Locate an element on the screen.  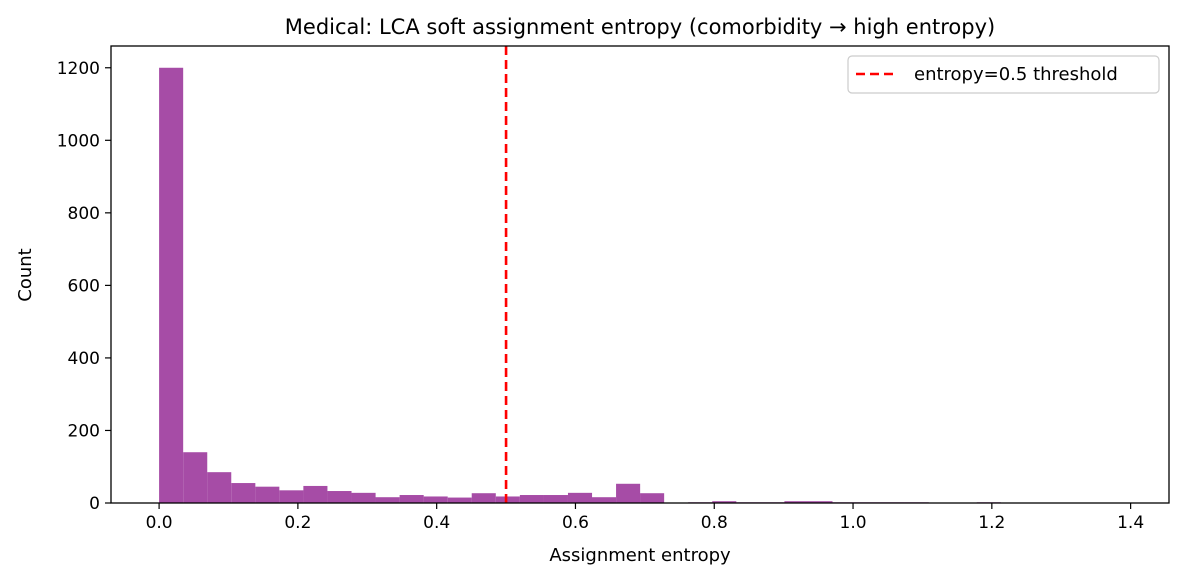
legend-box is located at coordinates (1003, 74).